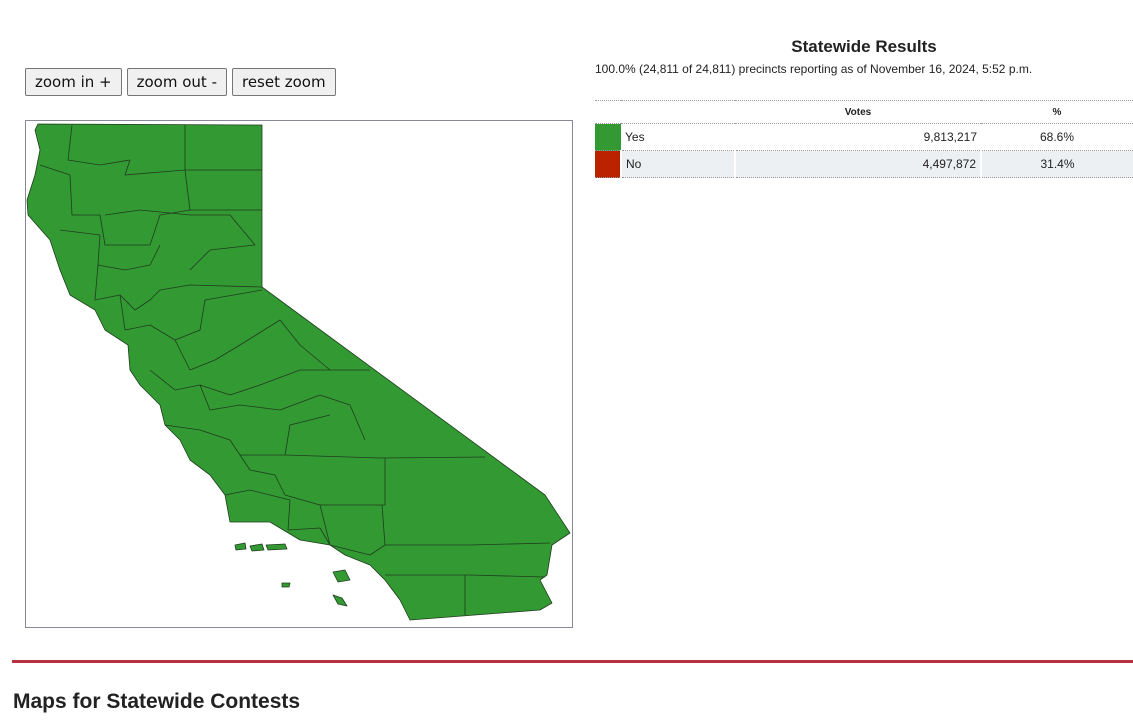  I want to click on results-rows: Yes 9,813,217 68.6% No 4,497,872 31.4%, so click(864, 150).